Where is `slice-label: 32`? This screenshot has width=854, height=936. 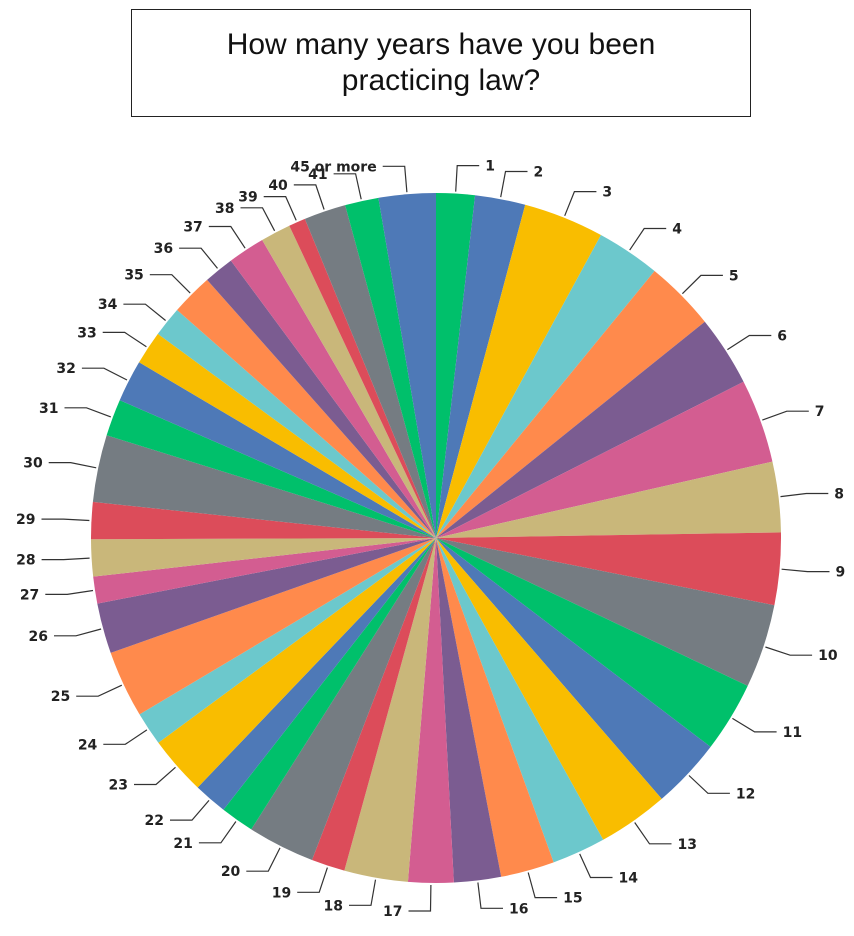 slice-label: 32 is located at coordinates (65, 369).